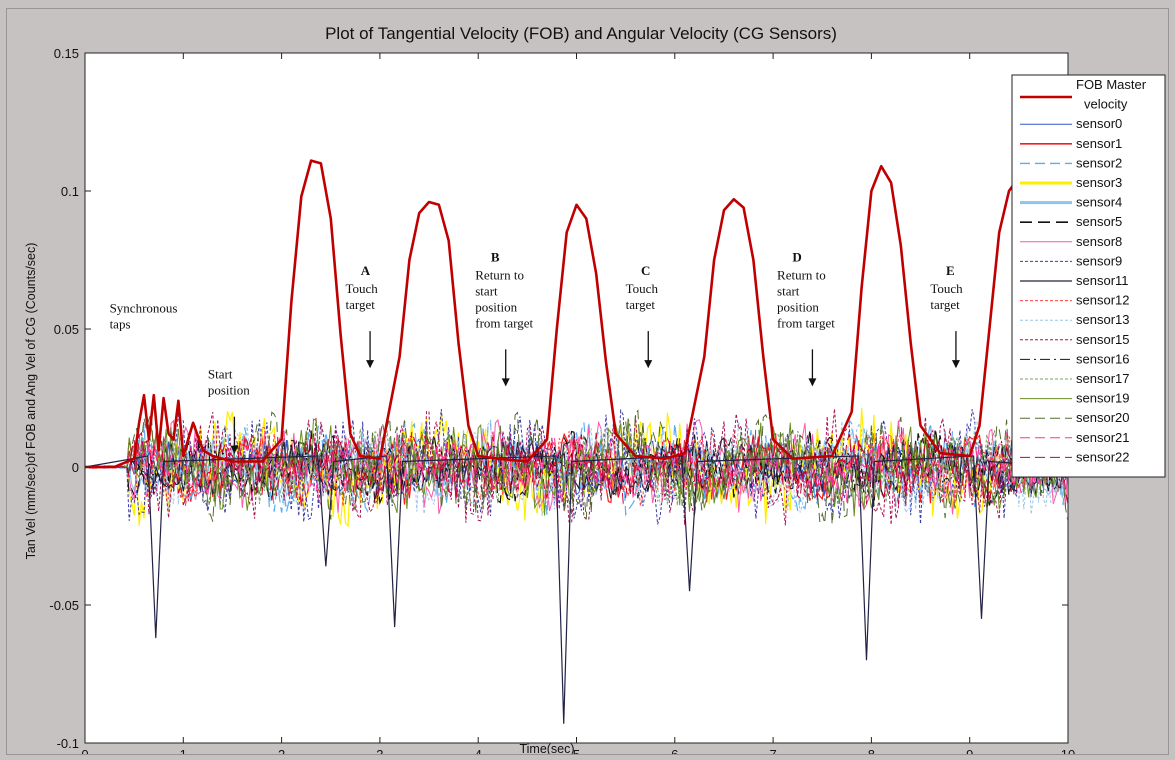 This screenshot has height=760, width=1175. I want to click on legend-label: FOB Master, so click(1111, 84).